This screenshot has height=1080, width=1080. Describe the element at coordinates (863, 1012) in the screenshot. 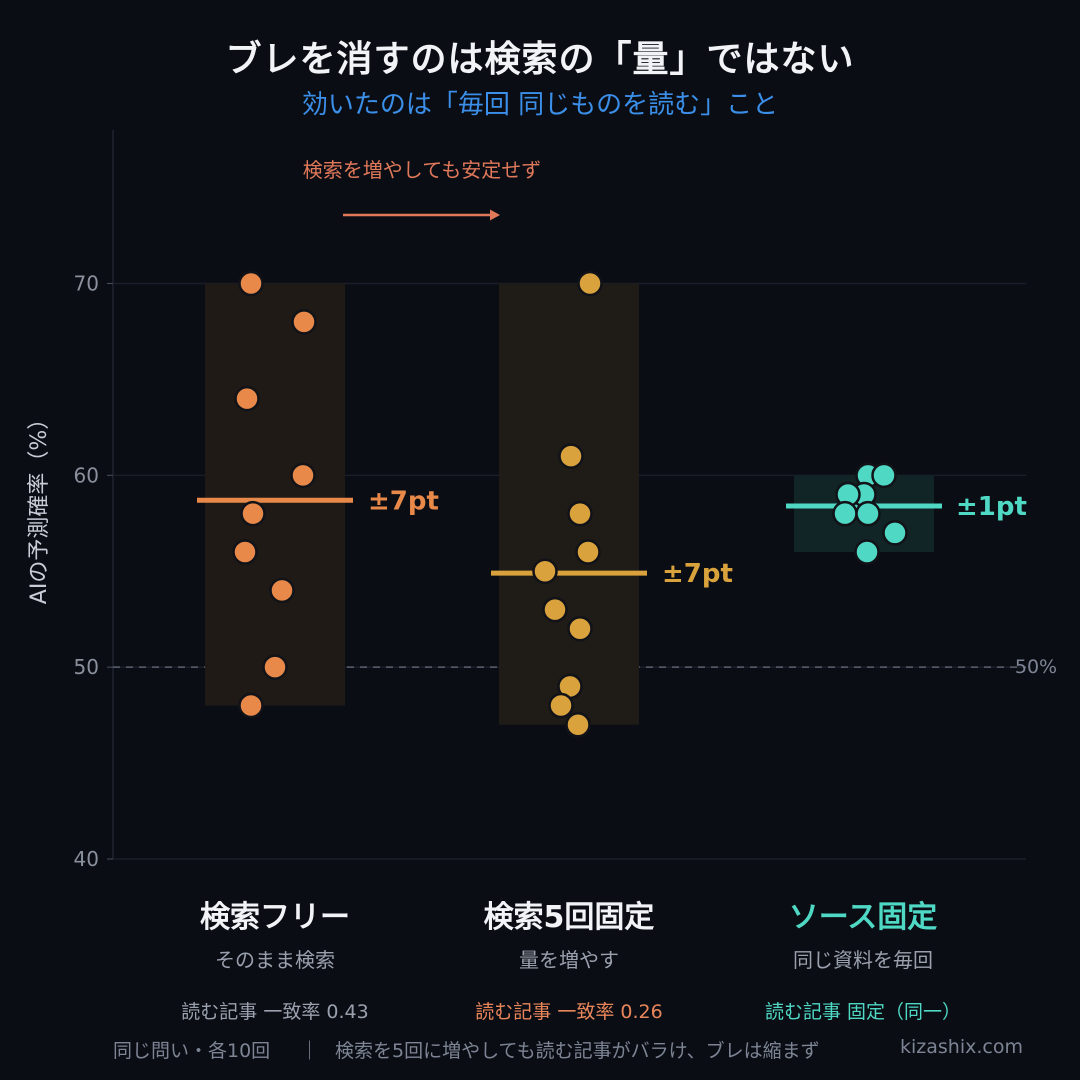

I see `category-note-3: 読む記事 固定（同一）` at that location.